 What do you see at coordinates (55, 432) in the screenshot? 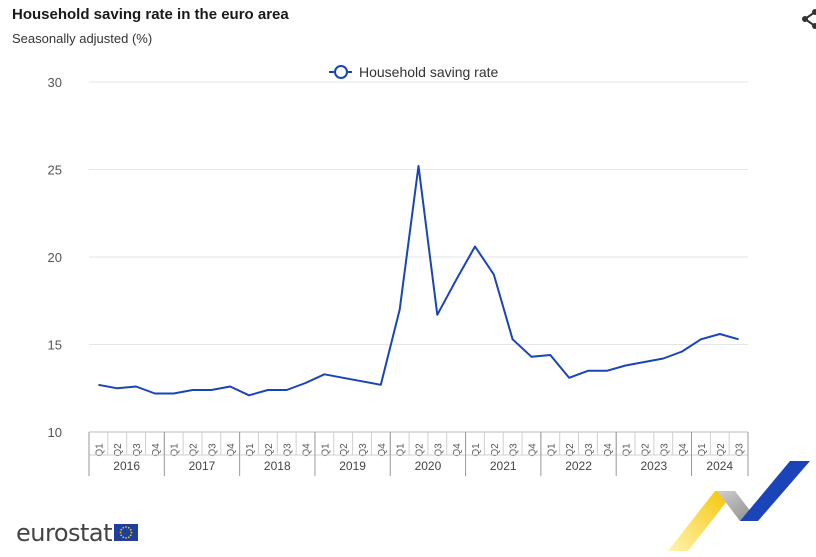
I see `y-tick-label: 10` at bounding box center [55, 432].